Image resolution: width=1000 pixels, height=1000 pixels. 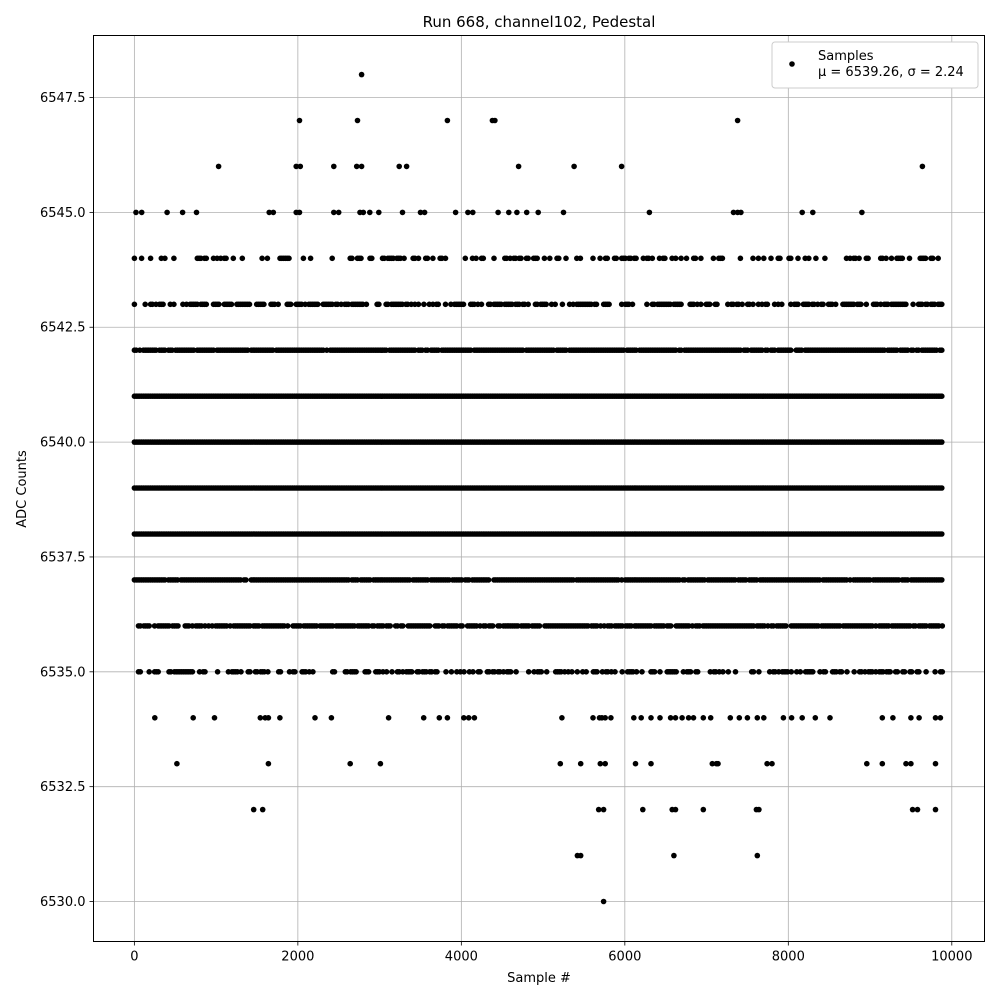 What do you see at coordinates (788, 957) in the screenshot?
I see `x-tick-label: 8000` at bounding box center [788, 957].